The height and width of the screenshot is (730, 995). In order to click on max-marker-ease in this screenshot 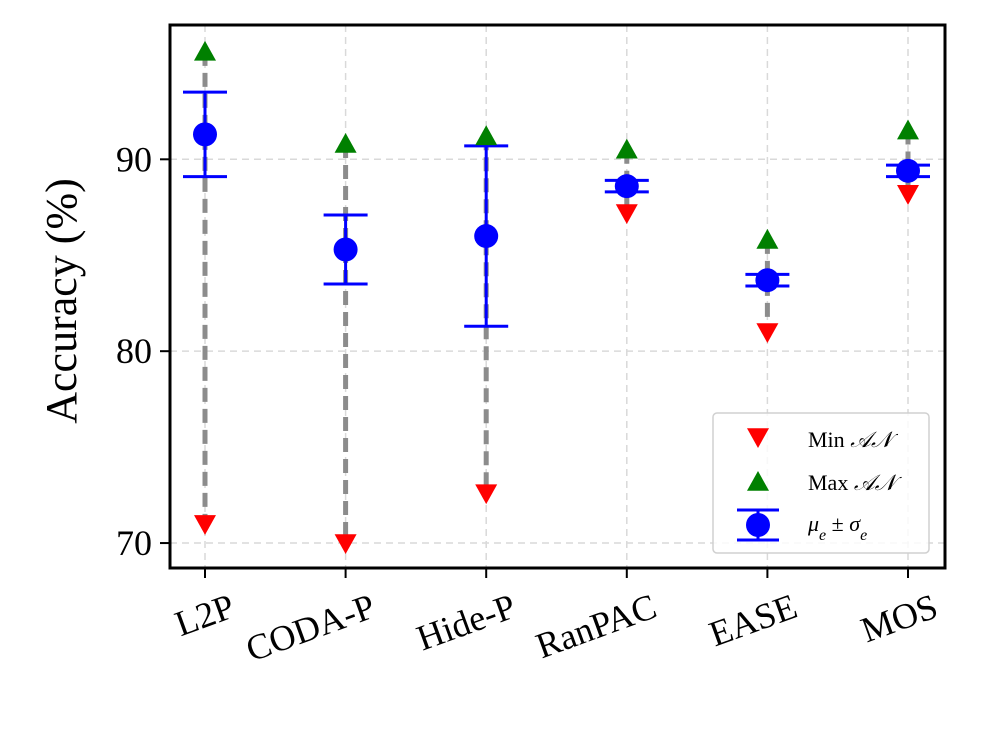, I will do `click(767, 238)`.